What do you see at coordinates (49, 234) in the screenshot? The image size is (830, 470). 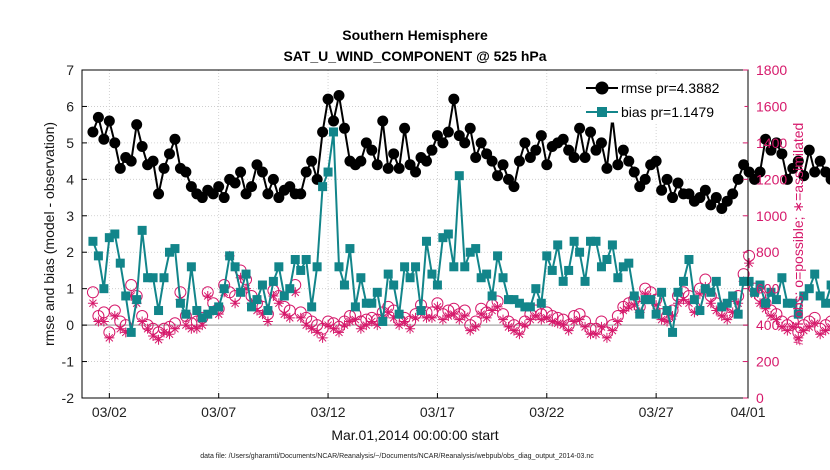 I see `y-axis-label: rmse and bias (model - observation)` at bounding box center [49, 234].